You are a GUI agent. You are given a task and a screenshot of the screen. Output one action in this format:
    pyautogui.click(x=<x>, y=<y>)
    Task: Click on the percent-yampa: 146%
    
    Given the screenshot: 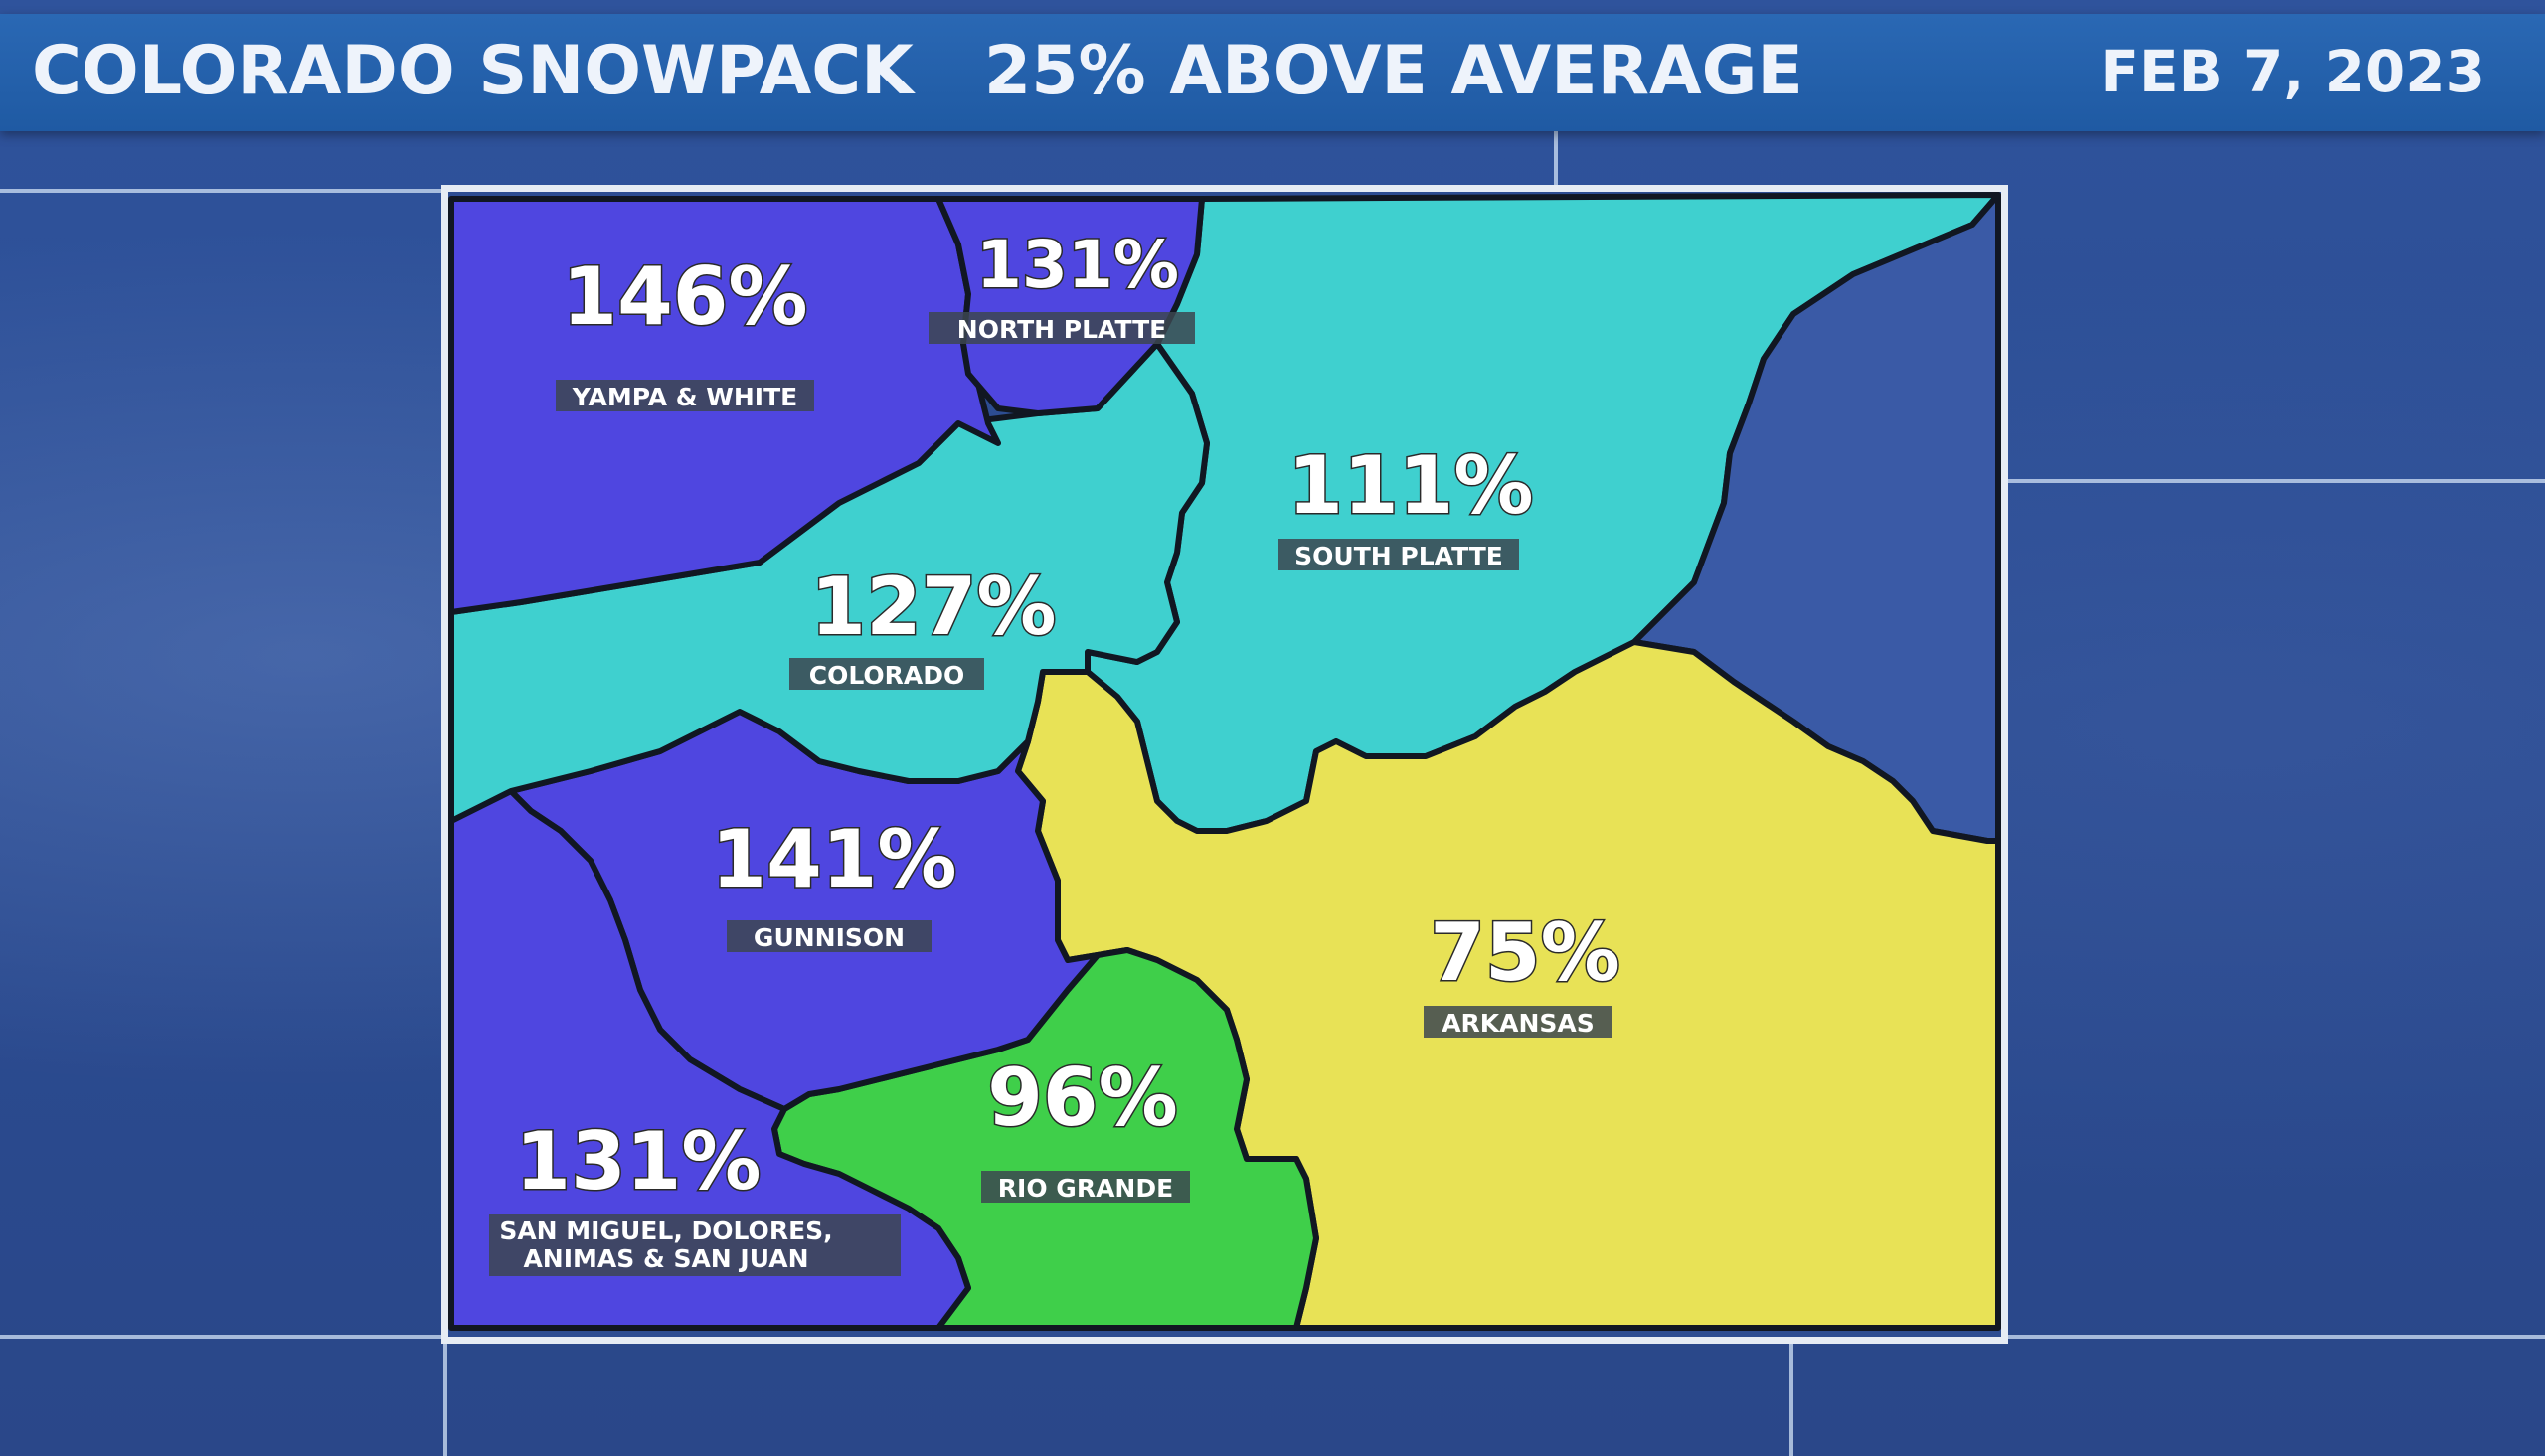 What is the action you would take?
    pyautogui.click(x=684, y=296)
    